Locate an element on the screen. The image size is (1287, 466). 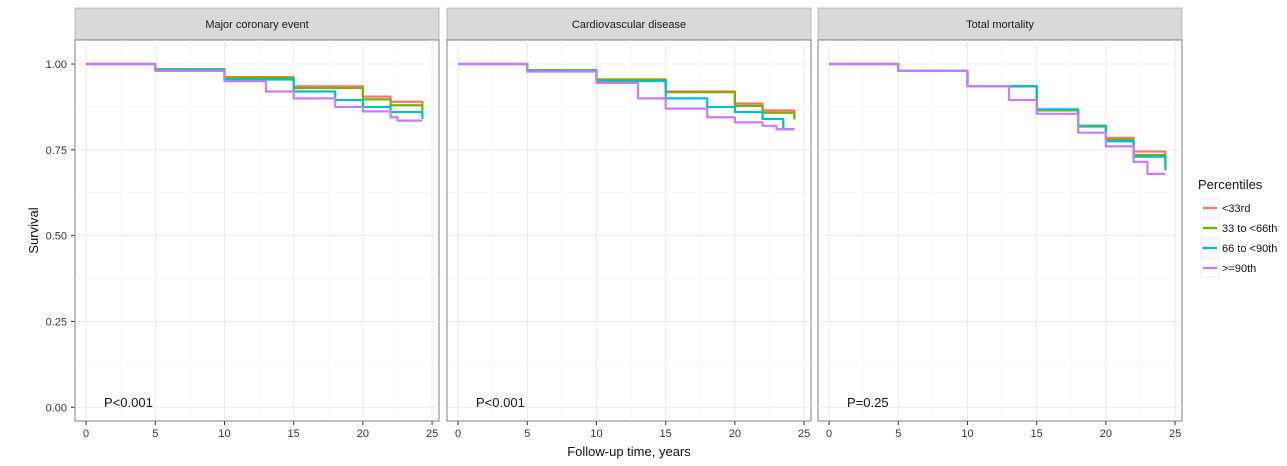
legend-entry: >=90th is located at coordinates (1239, 269).